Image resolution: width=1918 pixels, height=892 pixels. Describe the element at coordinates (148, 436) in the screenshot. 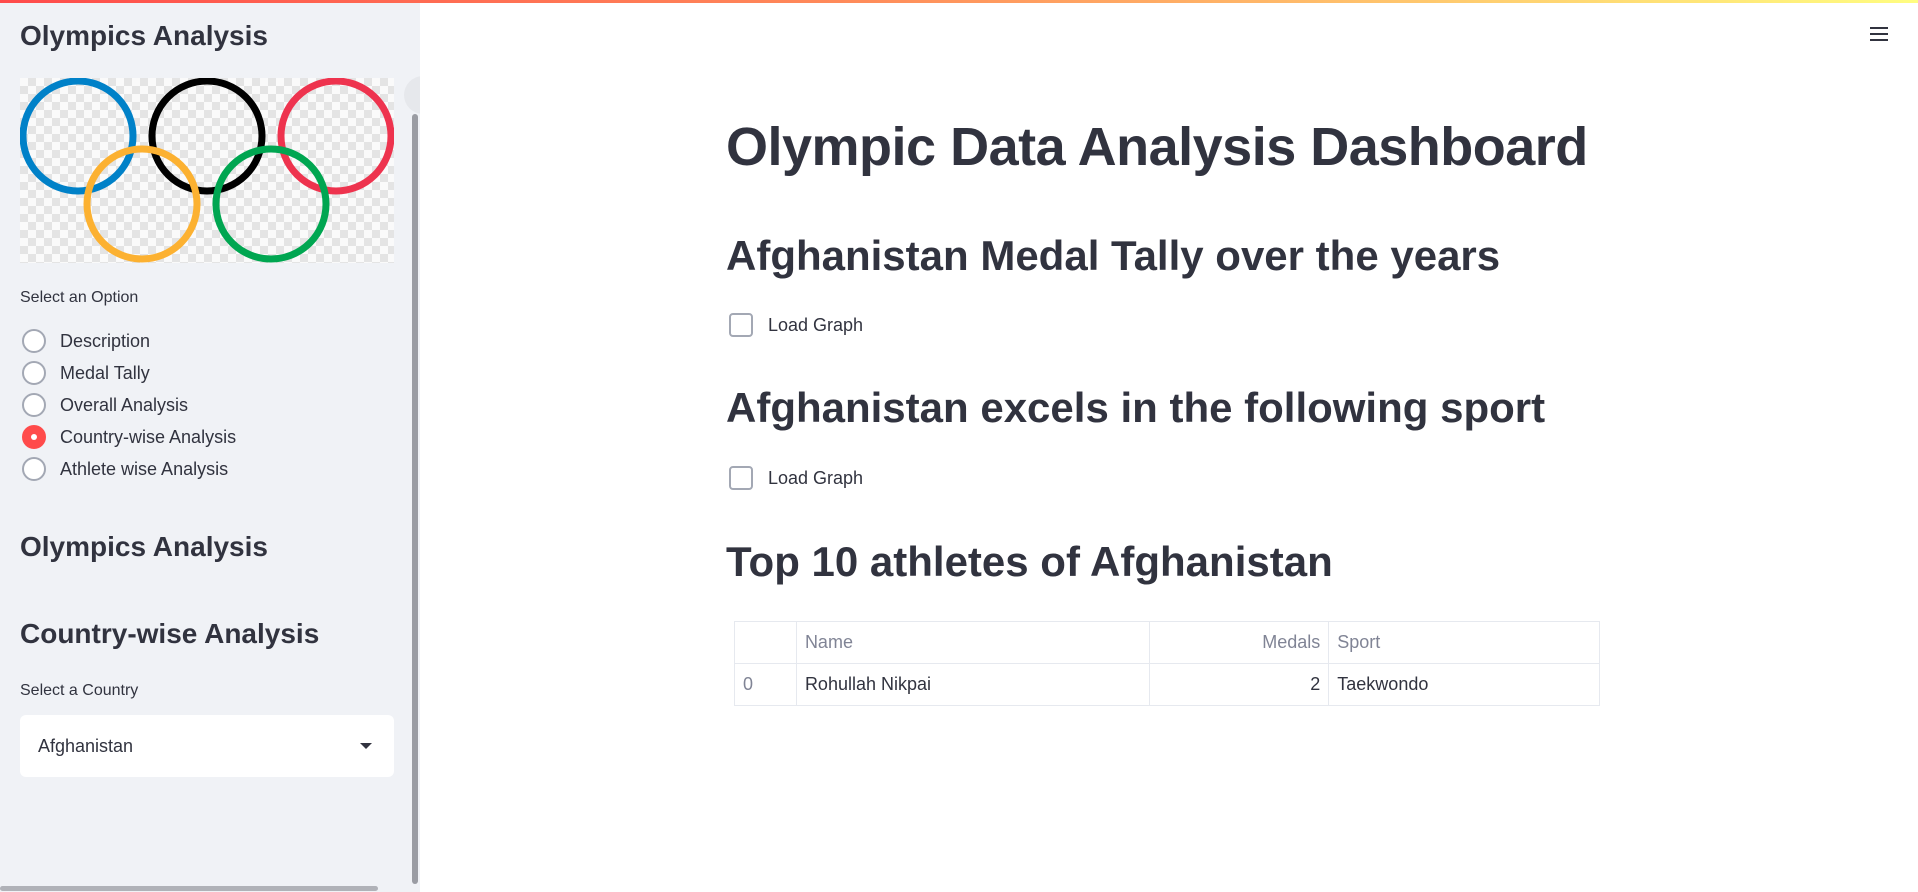

I see `radio-label: Country-wise Analysis` at that location.